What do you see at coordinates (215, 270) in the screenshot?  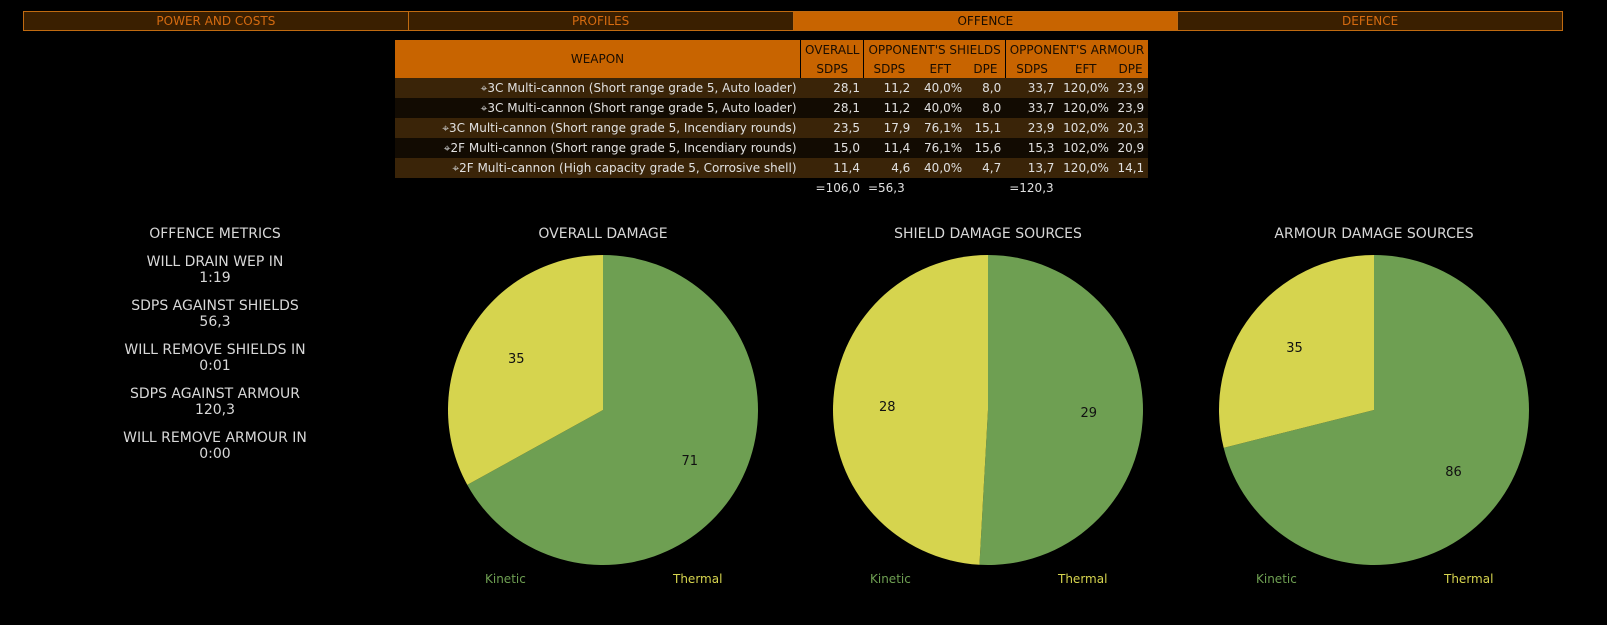 I see `metric-drain-wep: WILL DRAIN WEP IN 1:19` at bounding box center [215, 270].